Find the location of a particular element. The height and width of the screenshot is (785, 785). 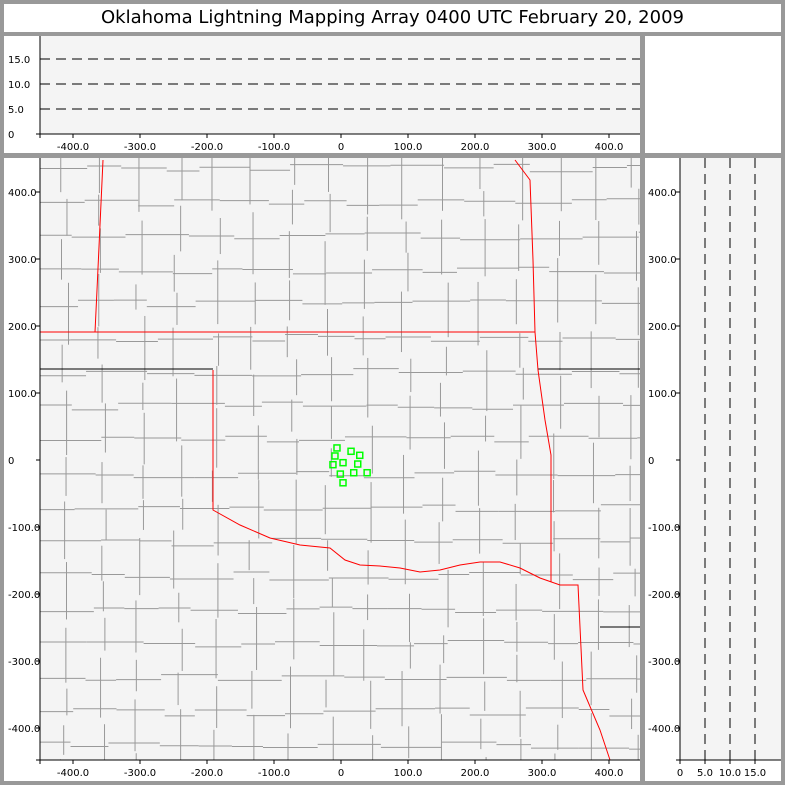

corner-panel is located at coordinates (713, 94).